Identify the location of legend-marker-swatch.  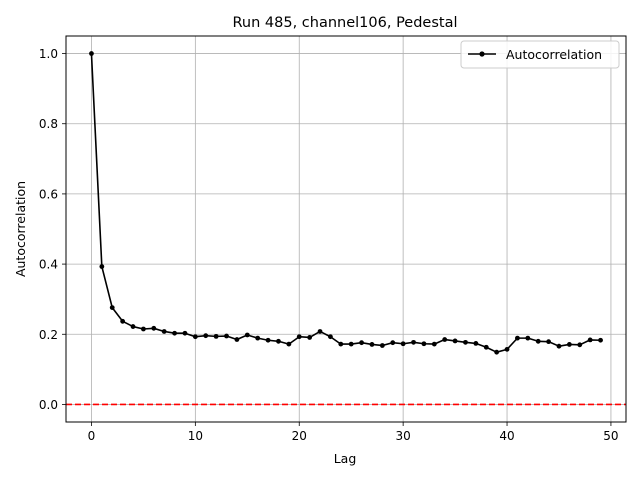
(482, 54).